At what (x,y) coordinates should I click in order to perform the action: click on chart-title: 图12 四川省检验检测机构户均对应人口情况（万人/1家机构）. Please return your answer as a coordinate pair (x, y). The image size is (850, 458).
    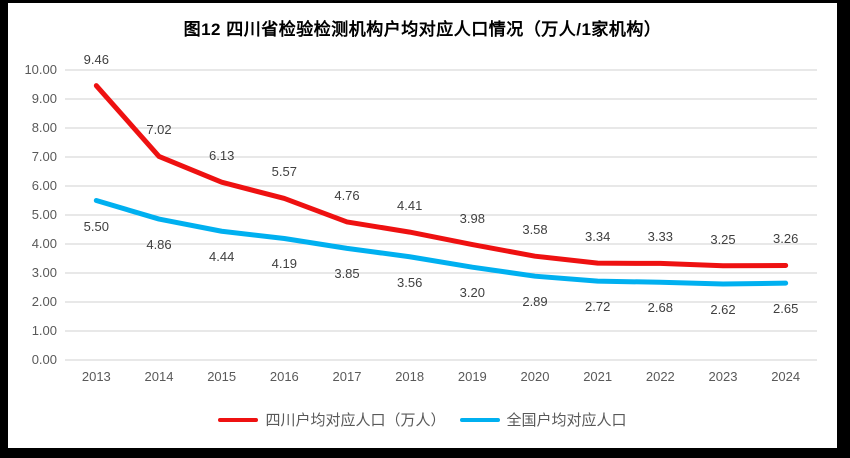
    Looking at the image, I should click on (422, 29).